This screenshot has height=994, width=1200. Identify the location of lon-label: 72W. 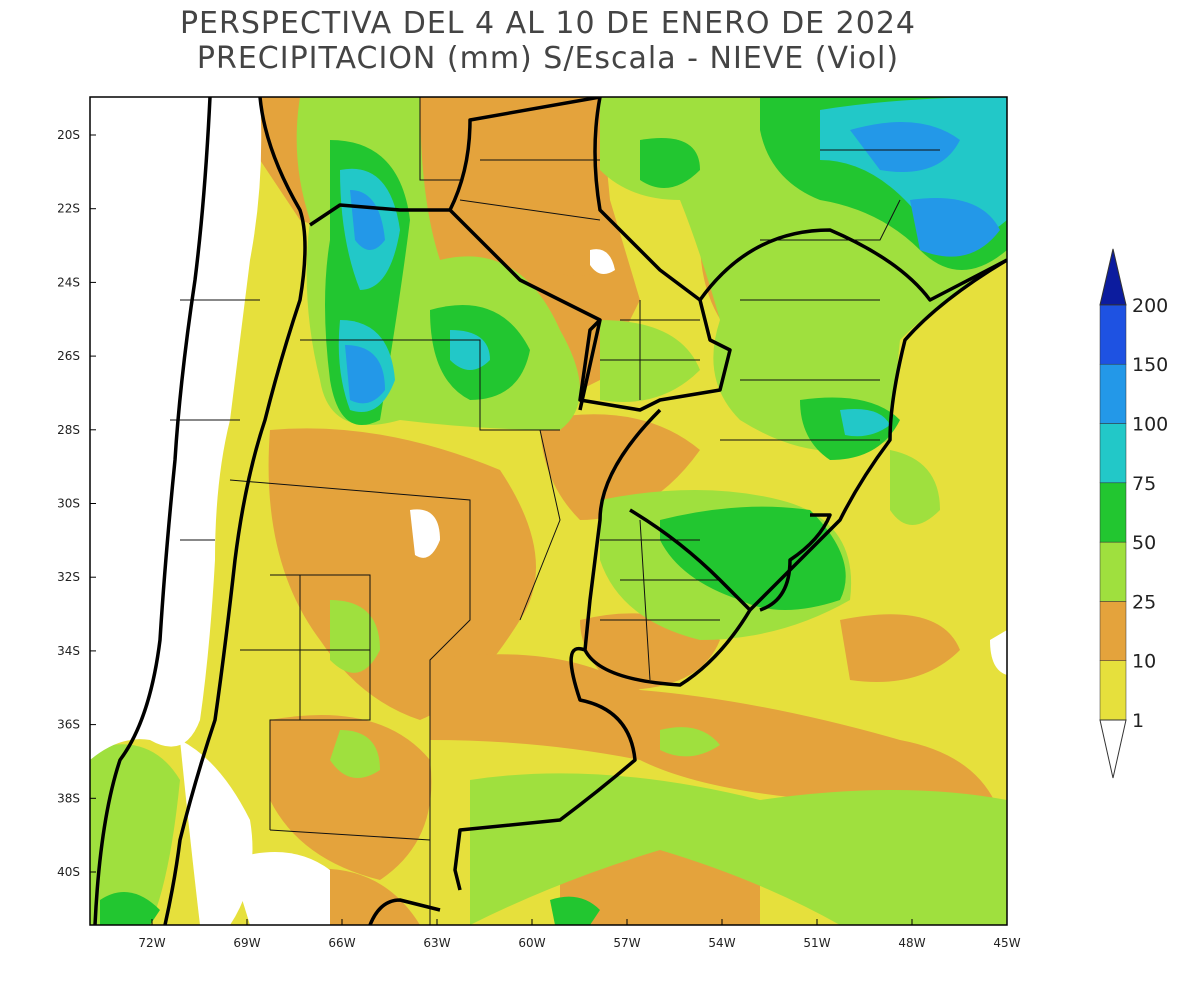
(151, 943).